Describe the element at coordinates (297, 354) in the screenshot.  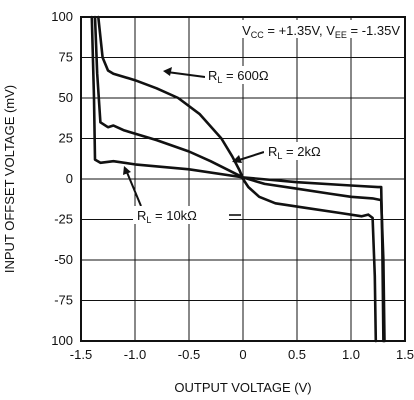
I see `x-tick-label: 0.5` at that location.